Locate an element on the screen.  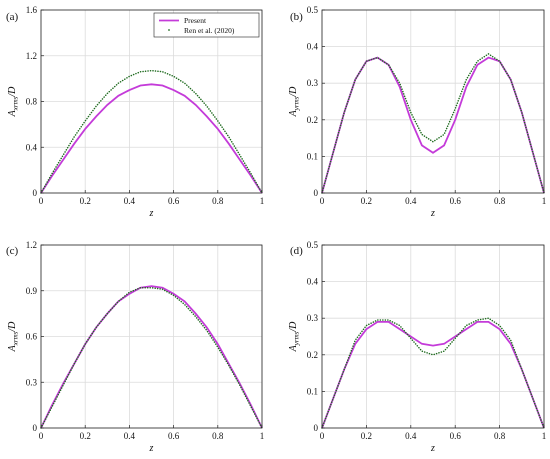
panel-label: (d) is located at coordinates (296, 251).